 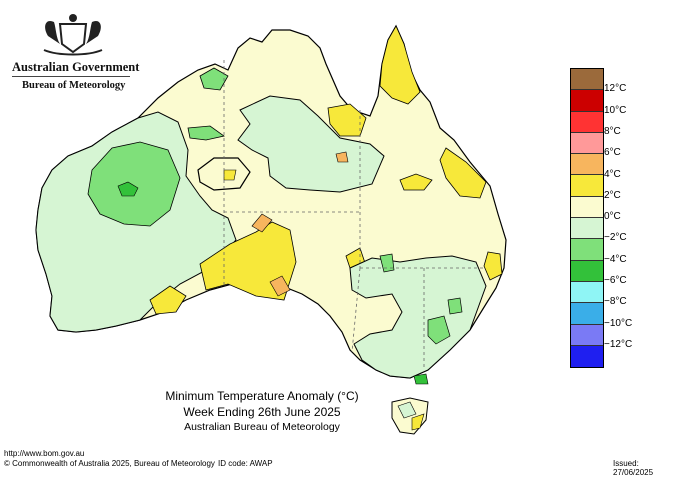 What do you see at coordinates (71, 76) in the screenshot?
I see `header-divider` at bounding box center [71, 76].